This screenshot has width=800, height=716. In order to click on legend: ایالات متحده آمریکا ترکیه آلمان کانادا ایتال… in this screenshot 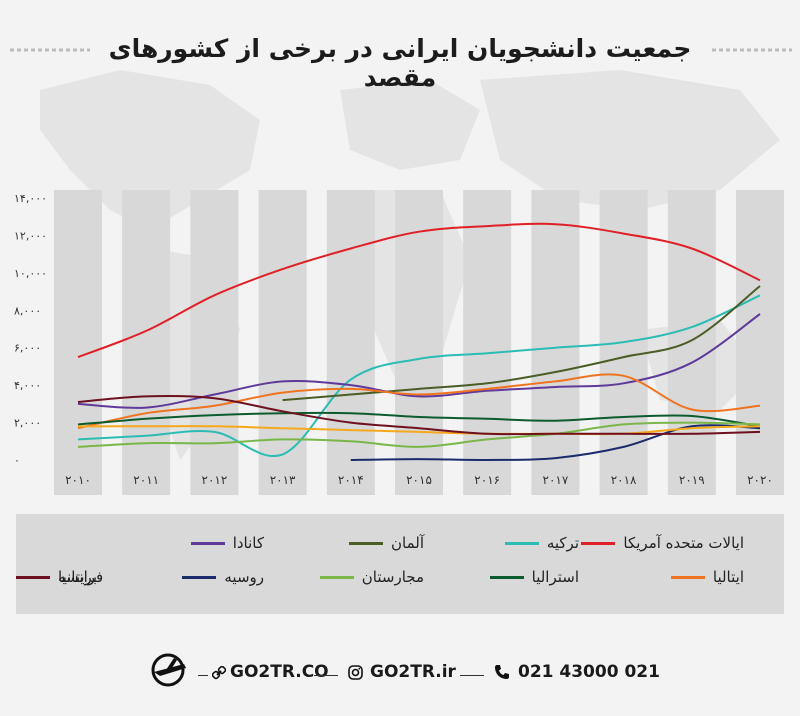, I will do `click(400, 564)`.